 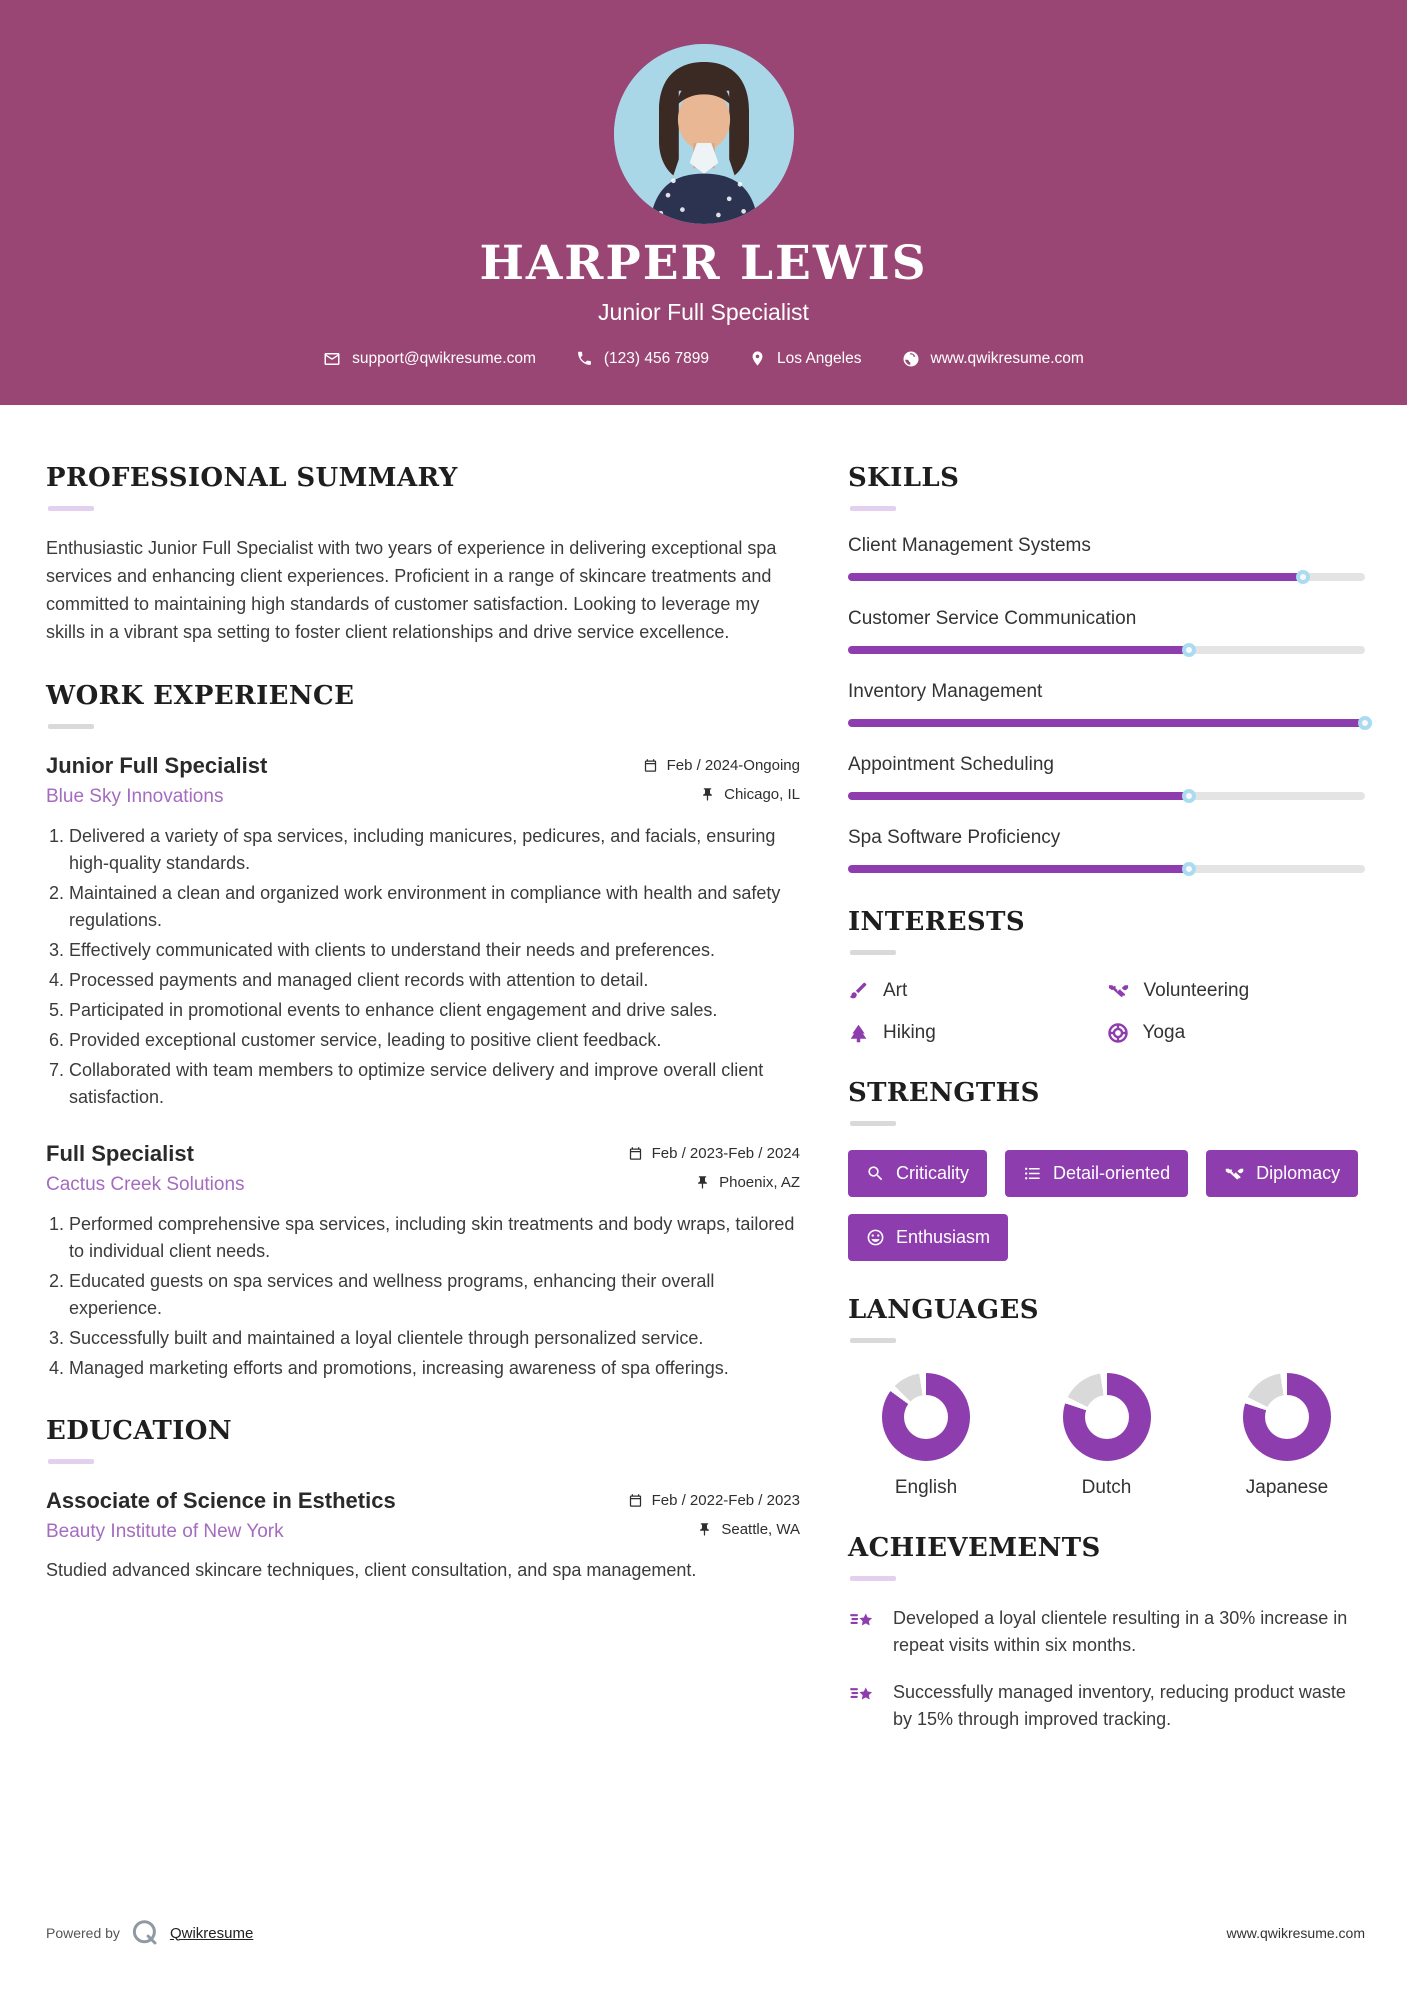 What do you see at coordinates (819, 358) in the screenshot?
I see `contact-location-text: Los Angeles` at bounding box center [819, 358].